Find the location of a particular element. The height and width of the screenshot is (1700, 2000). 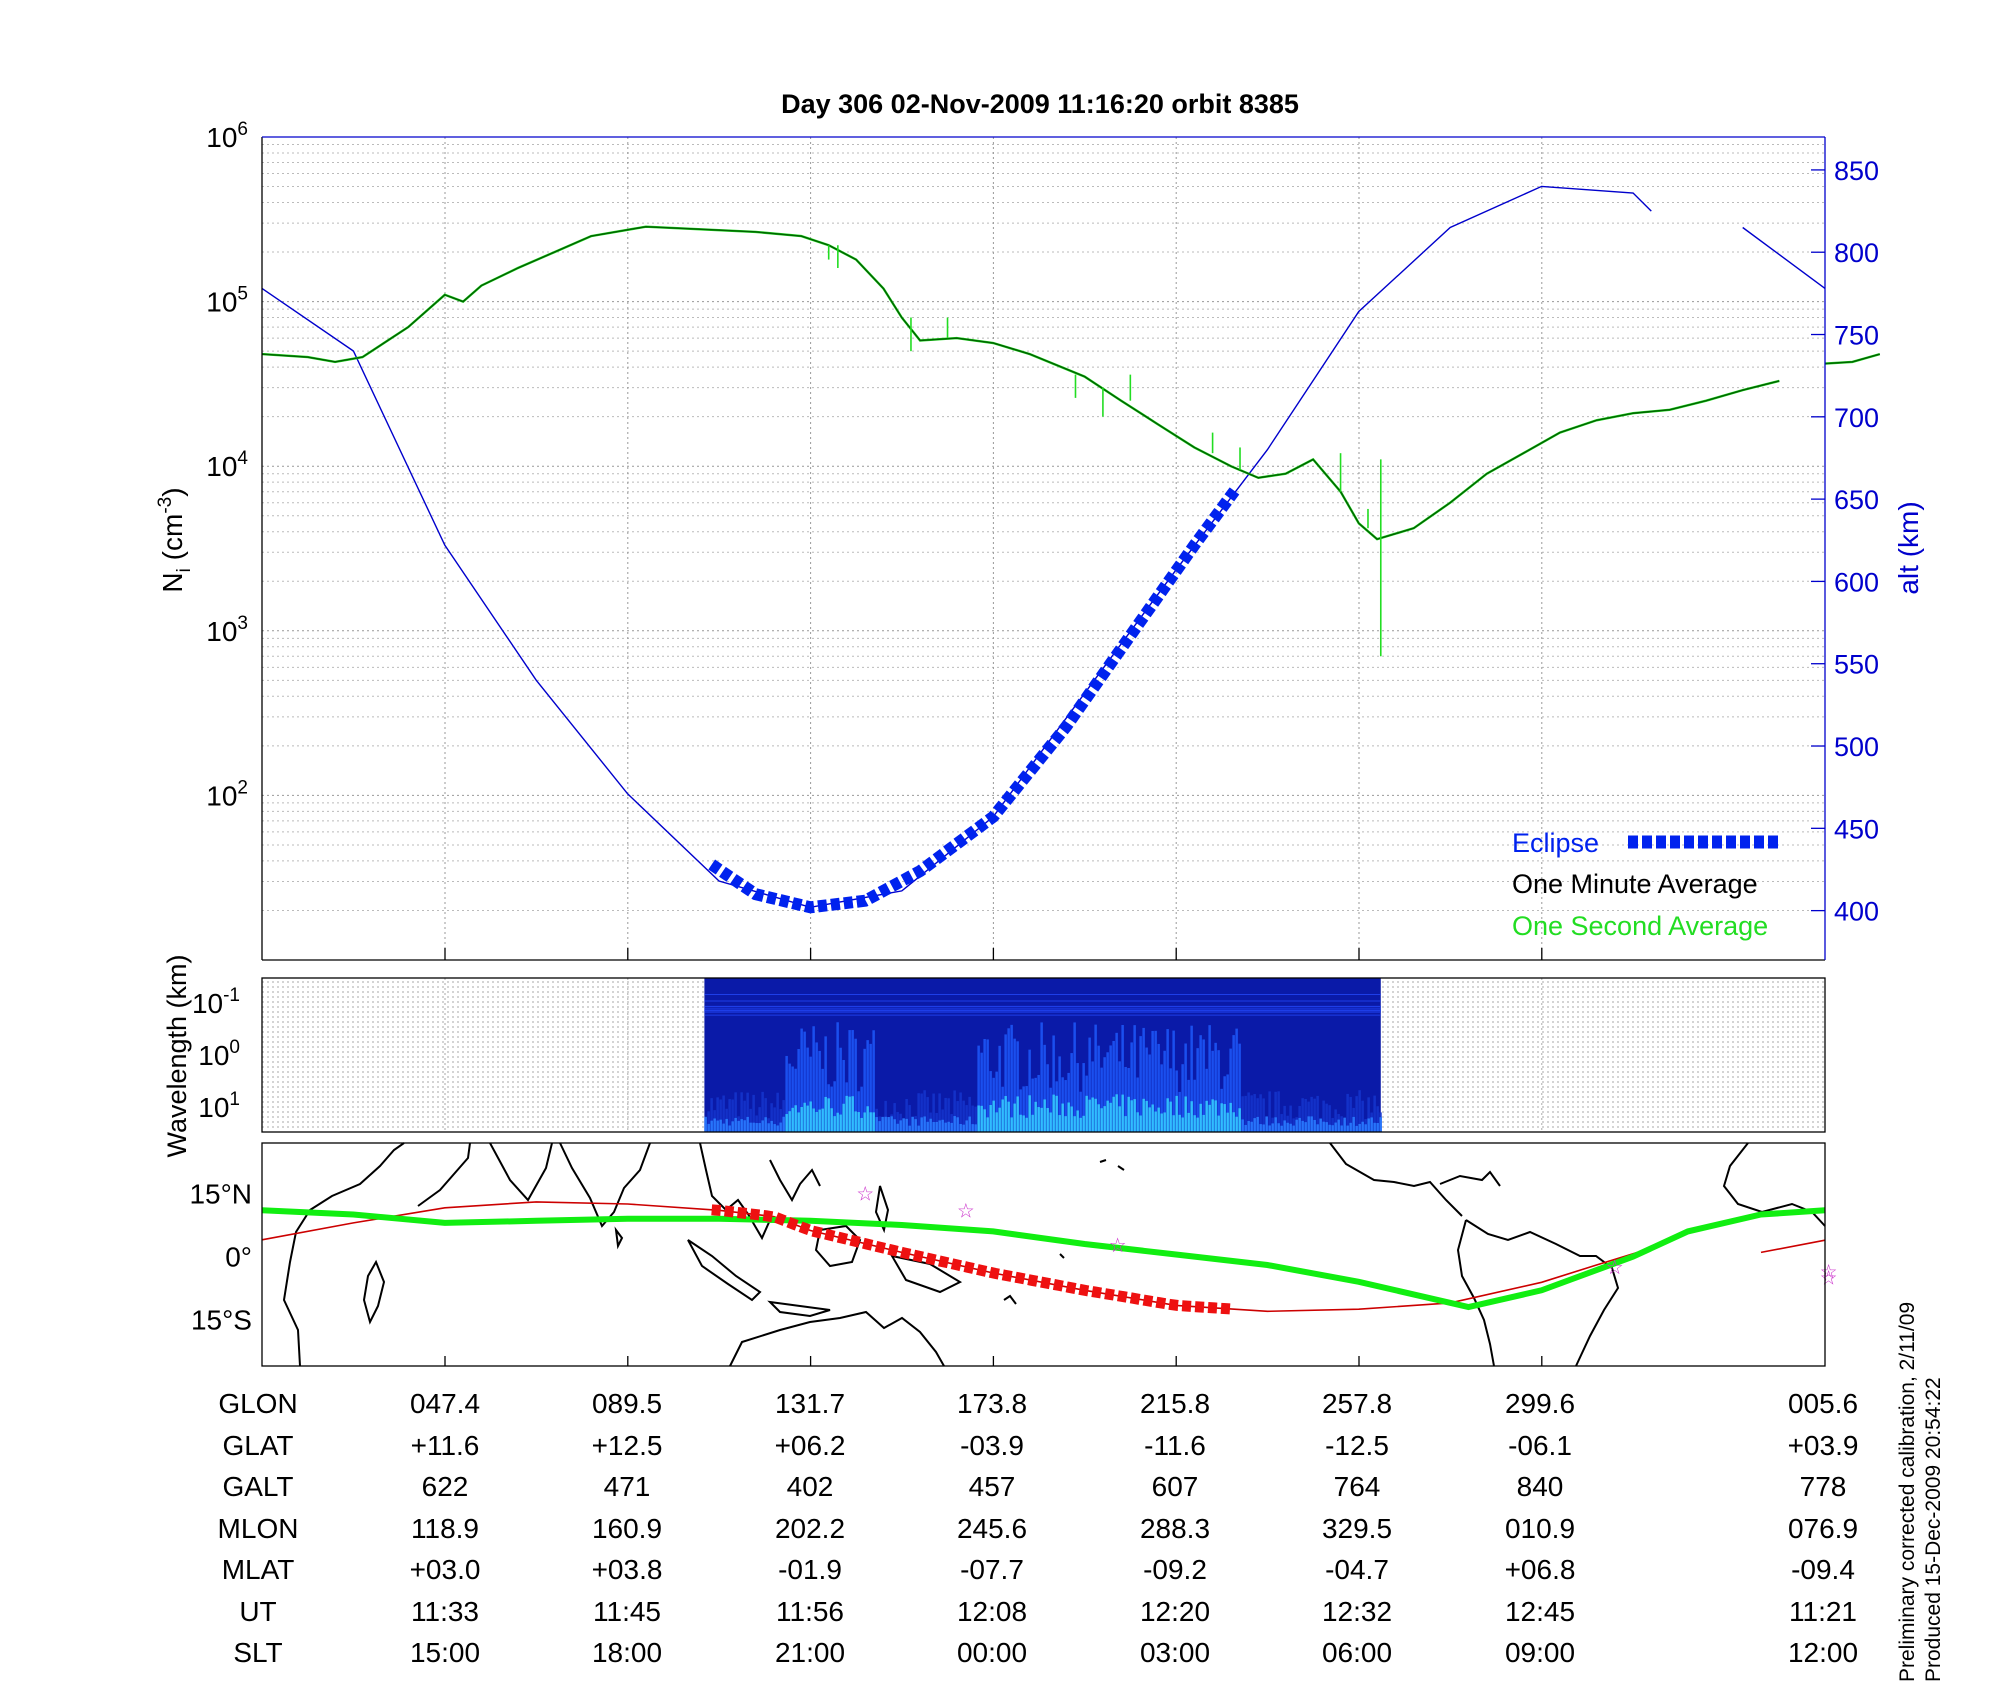

wavelength-frame is located at coordinates (1043, 1055).